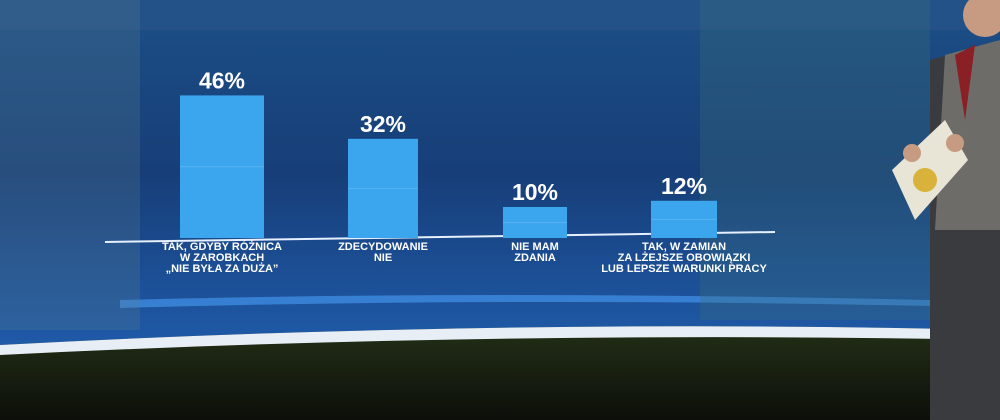 This screenshot has width=1000, height=420. Describe the element at coordinates (383, 252) in the screenshot. I see `category-label: ZDECYDOWANIE NIE` at that location.